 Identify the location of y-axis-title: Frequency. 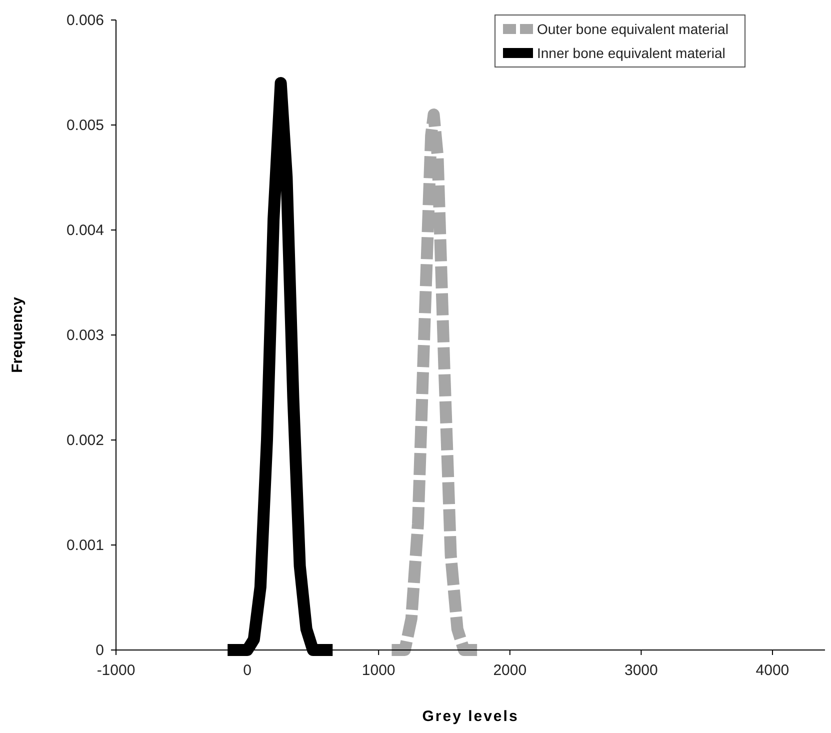
(17, 334).